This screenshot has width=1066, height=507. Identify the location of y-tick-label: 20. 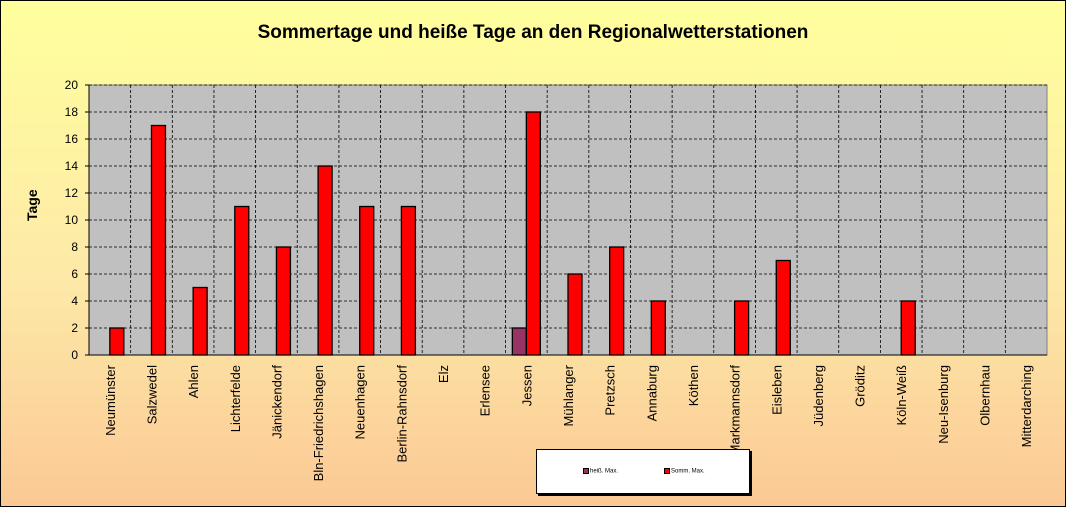
(72, 85).